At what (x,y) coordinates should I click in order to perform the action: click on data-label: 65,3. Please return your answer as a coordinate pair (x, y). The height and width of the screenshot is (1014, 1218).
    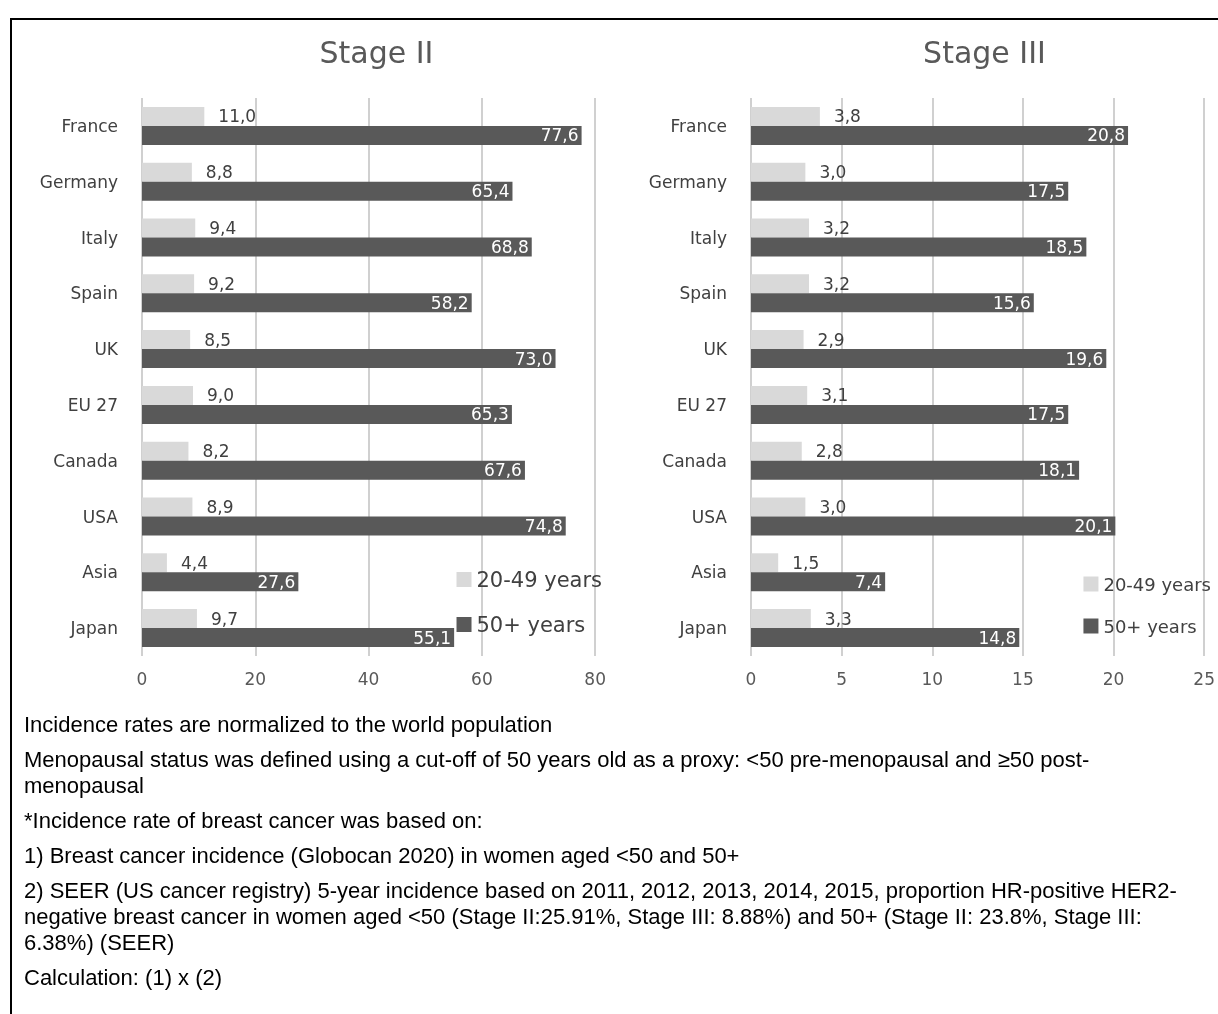
    Looking at the image, I should click on (490, 414).